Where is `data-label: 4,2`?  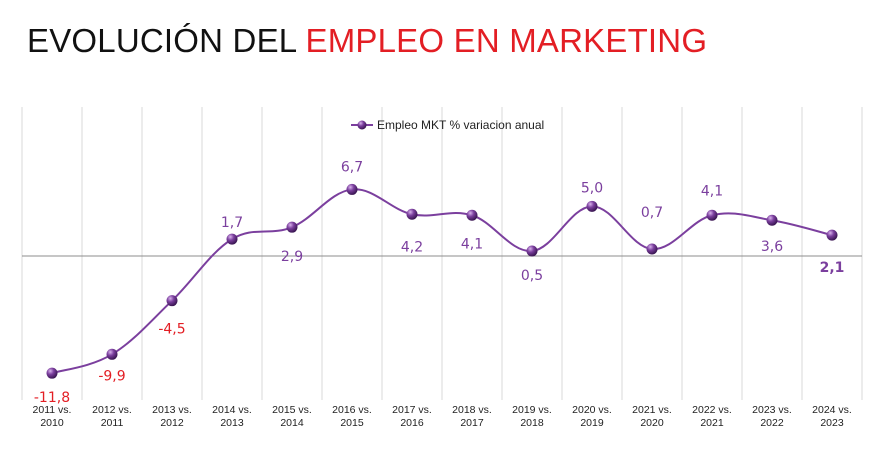
data-label: 4,2 is located at coordinates (412, 247).